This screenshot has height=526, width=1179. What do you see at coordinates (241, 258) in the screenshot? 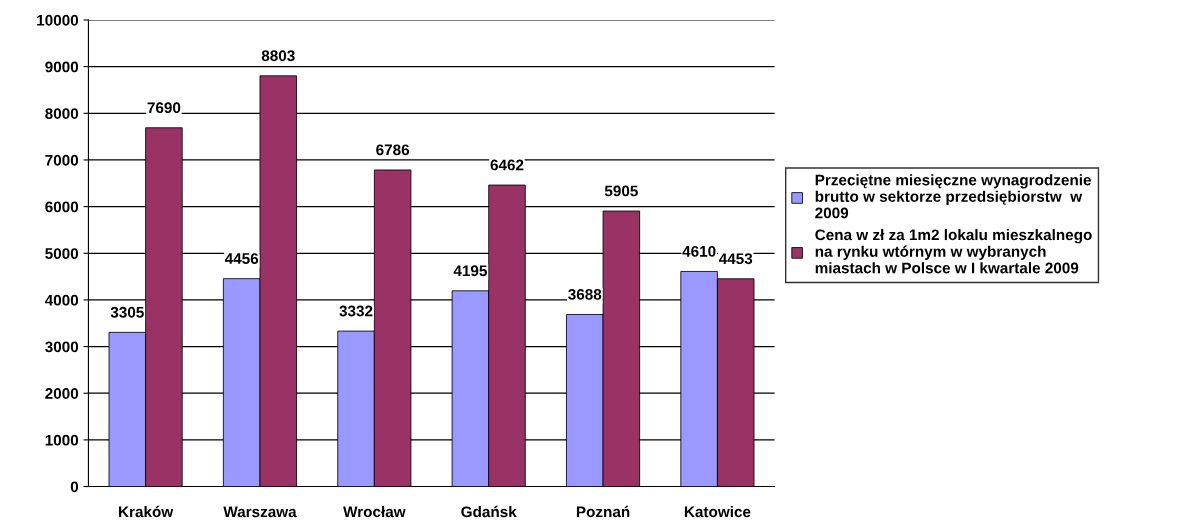
I see `data-label: 4456` at bounding box center [241, 258].